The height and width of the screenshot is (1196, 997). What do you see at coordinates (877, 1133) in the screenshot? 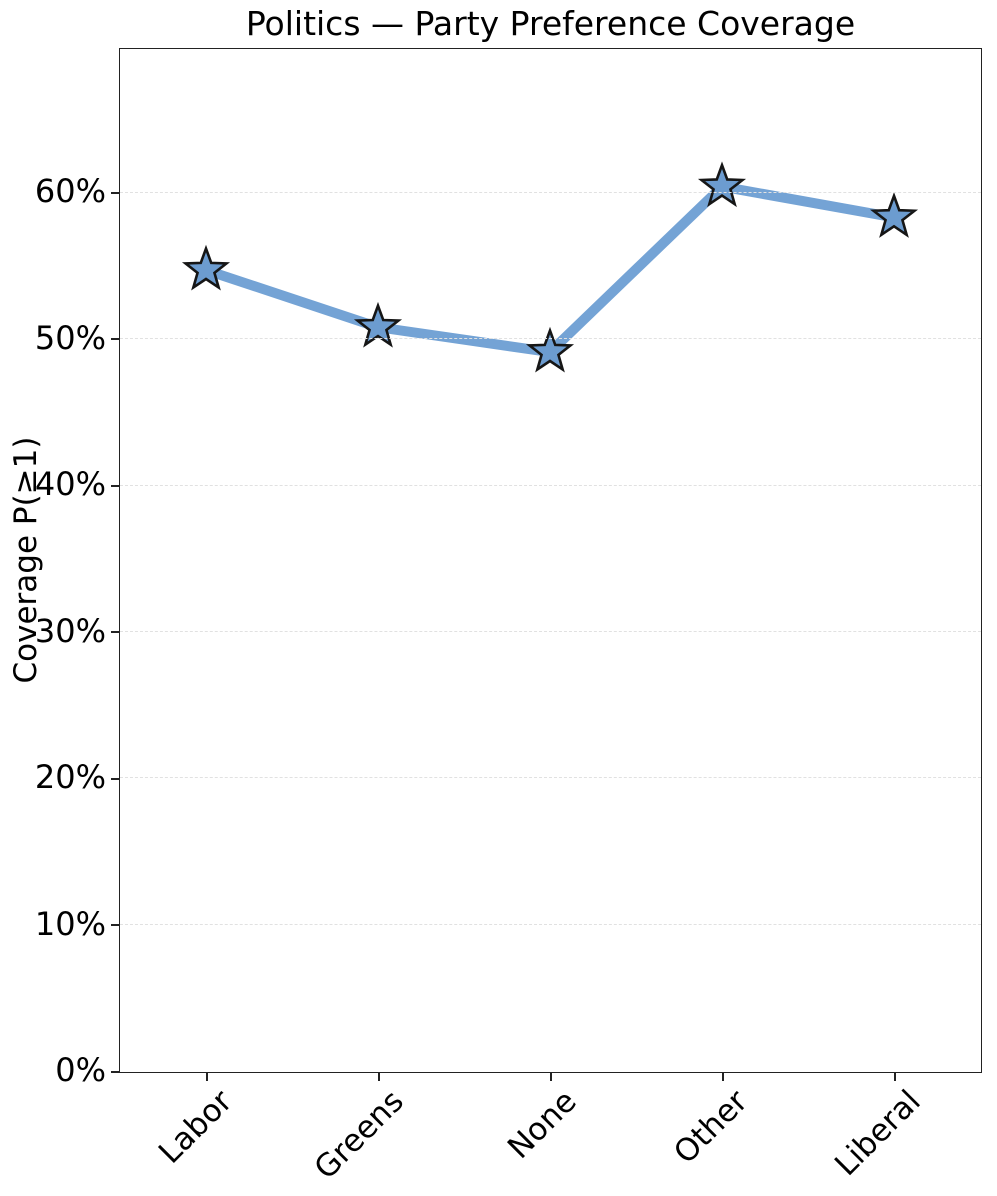
I see `x-tick-label-liberal: Liberal` at bounding box center [877, 1133].